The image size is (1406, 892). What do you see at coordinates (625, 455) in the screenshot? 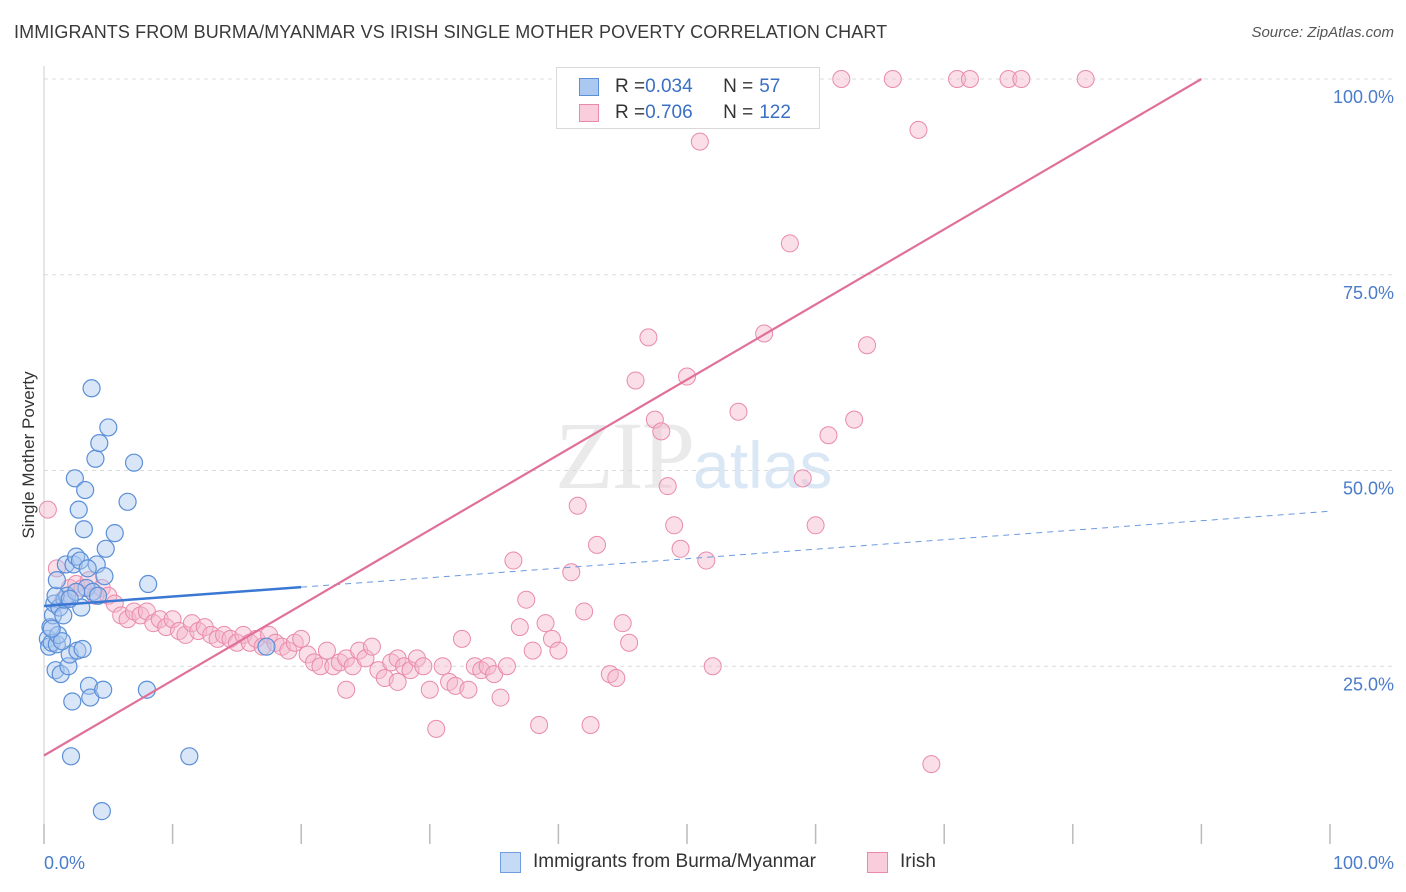
I see `watermark-zip: ZIP` at bounding box center [625, 455].